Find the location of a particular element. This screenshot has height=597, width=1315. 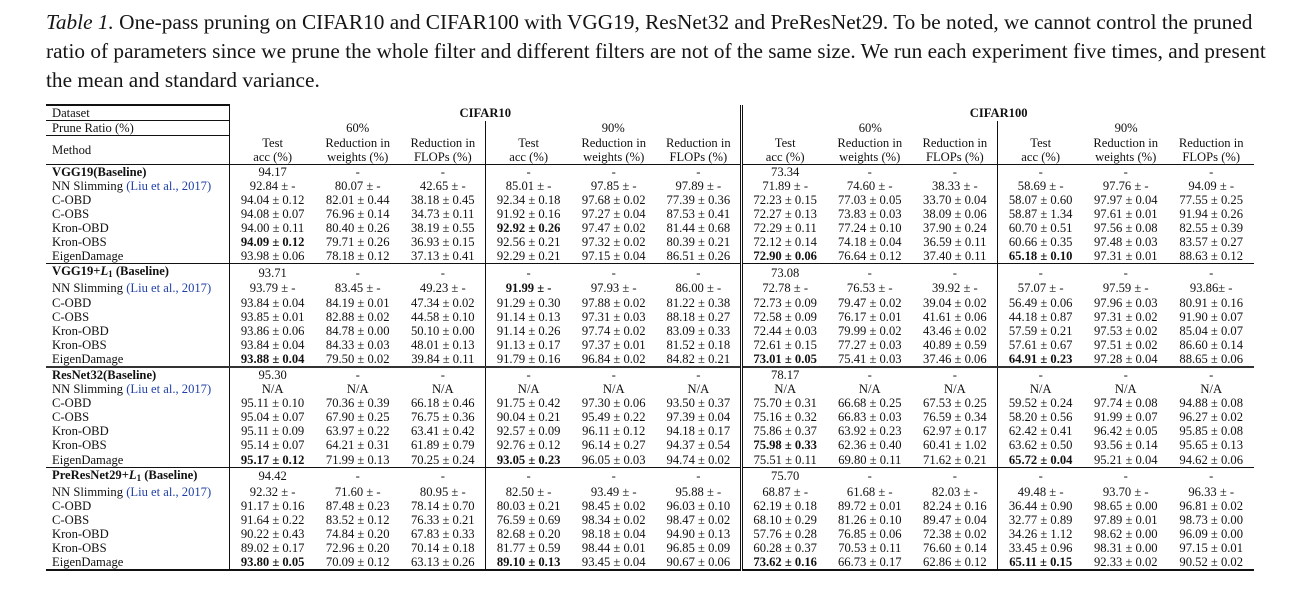

value-cell: 92.57 ± 0.09 is located at coordinates (528, 431).